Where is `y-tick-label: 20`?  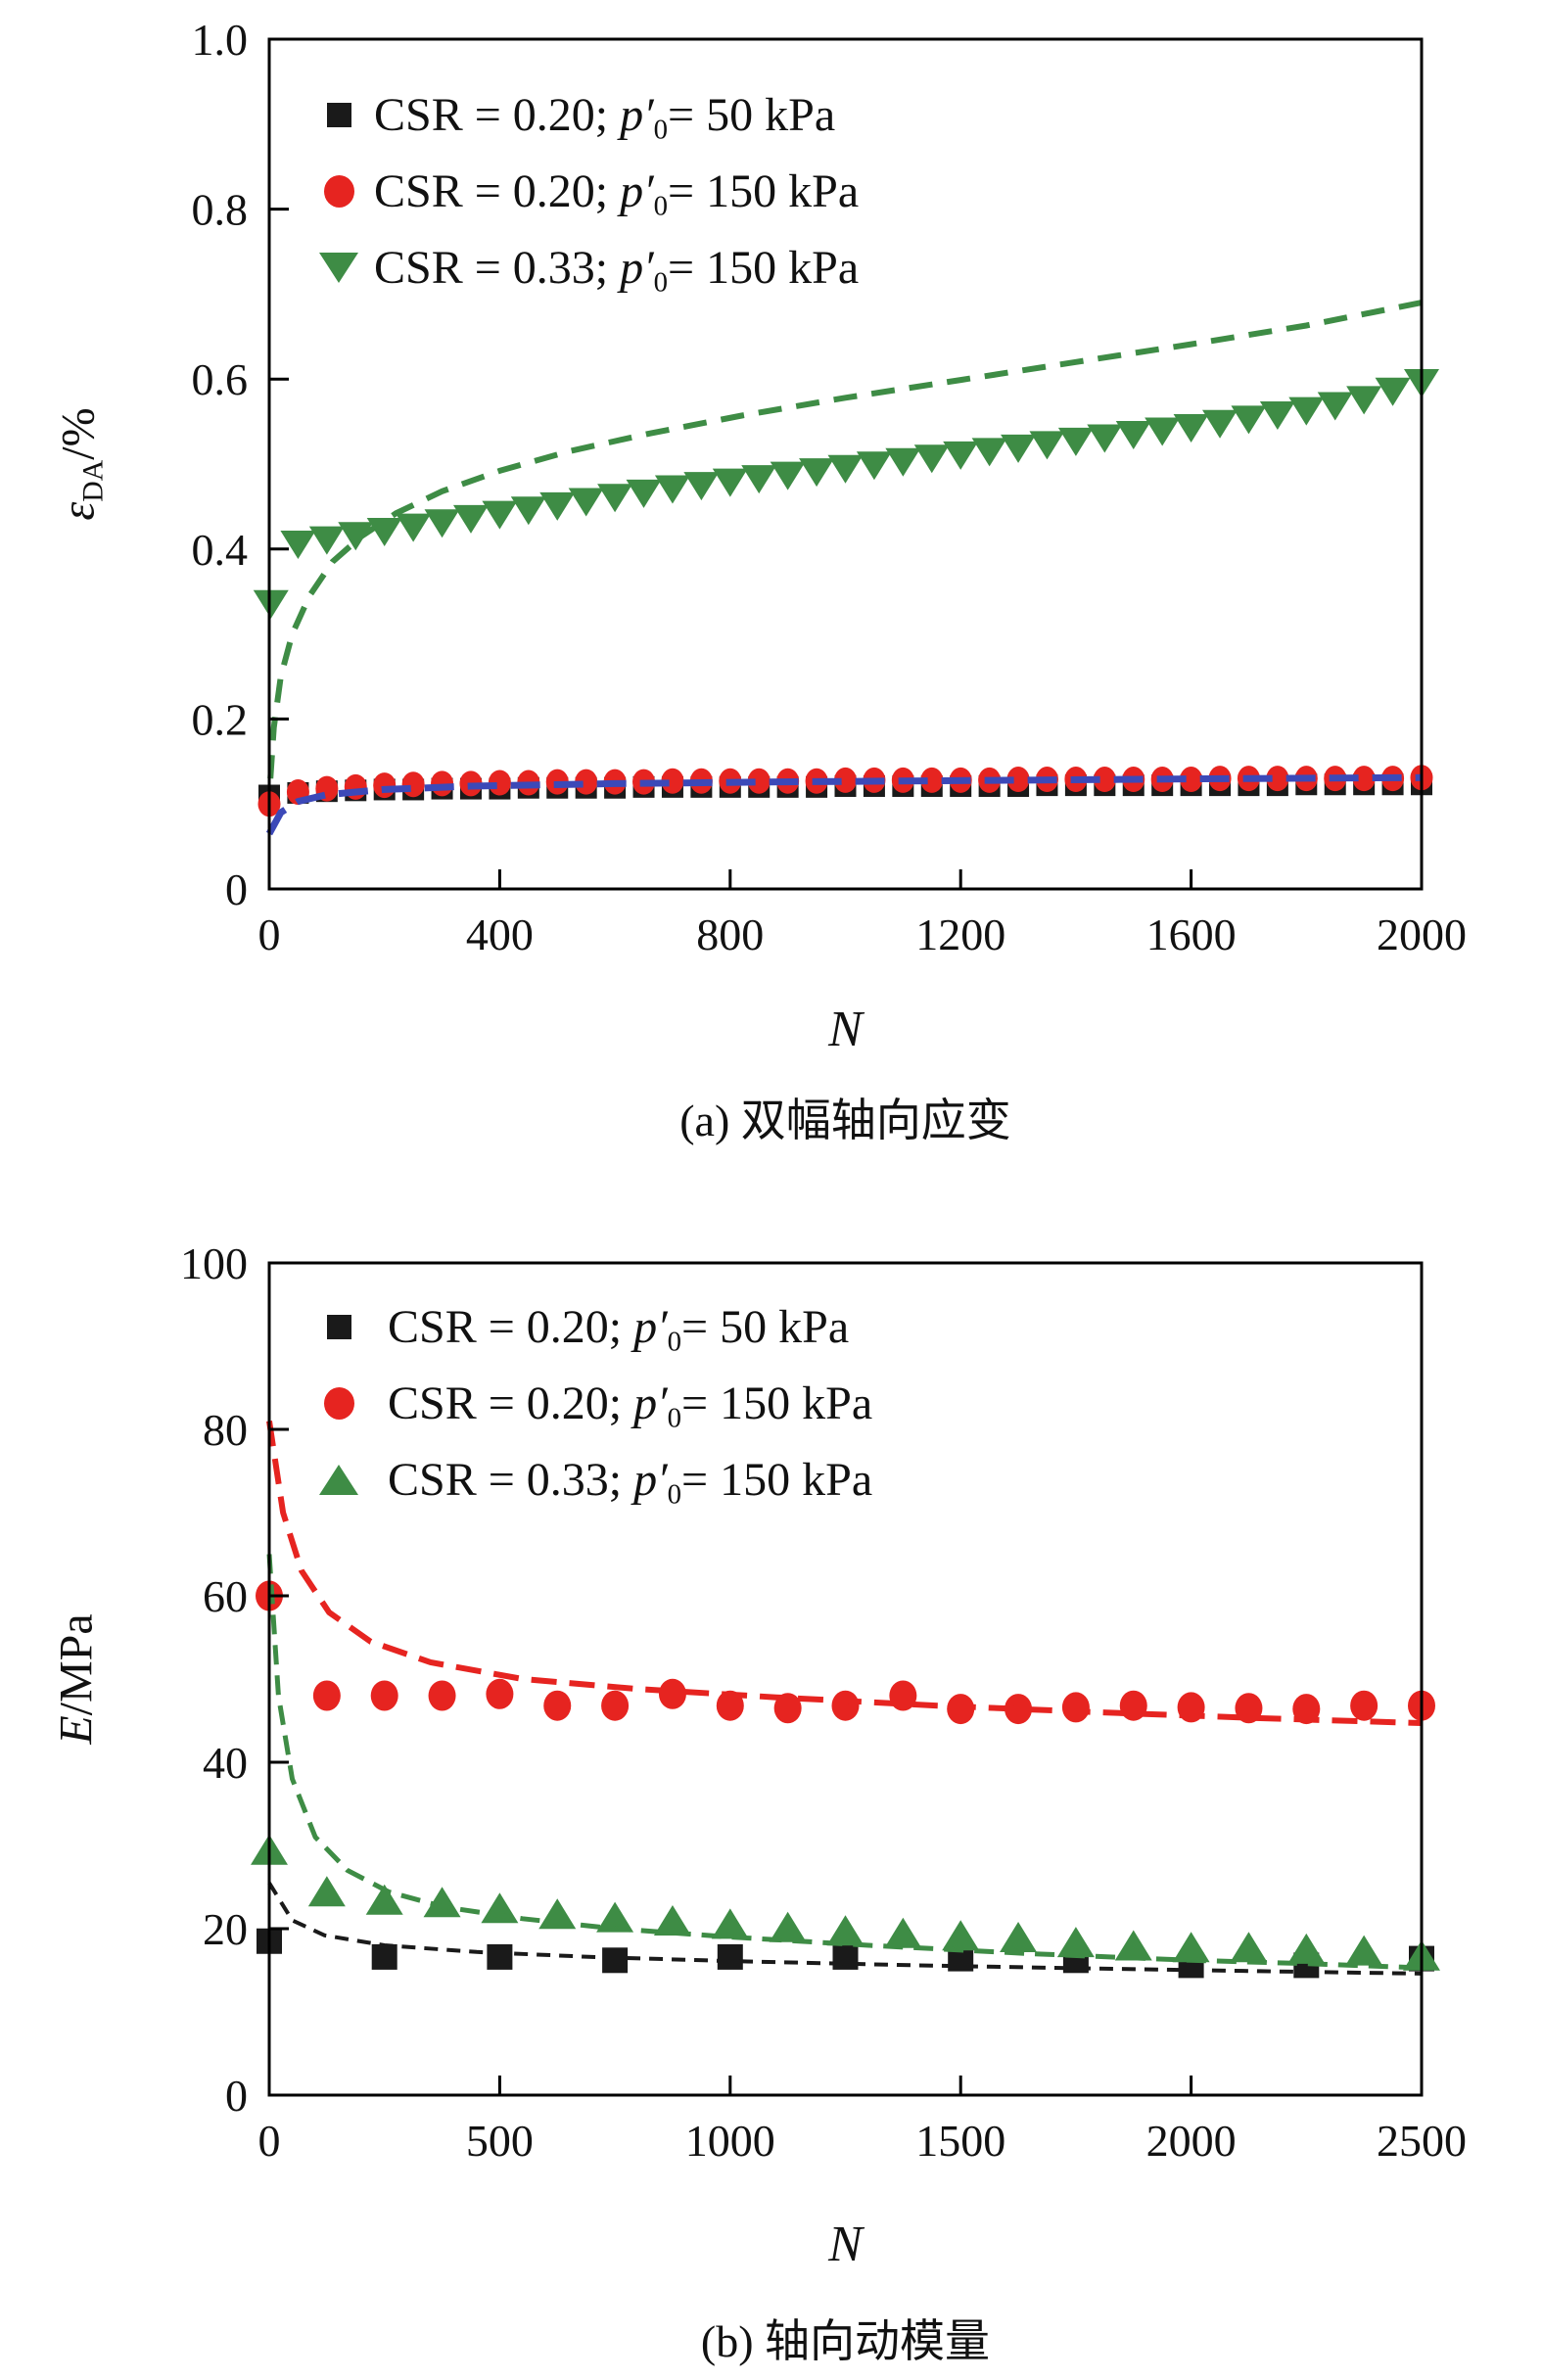
y-tick-label: 20 is located at coordinates (225, 1929).